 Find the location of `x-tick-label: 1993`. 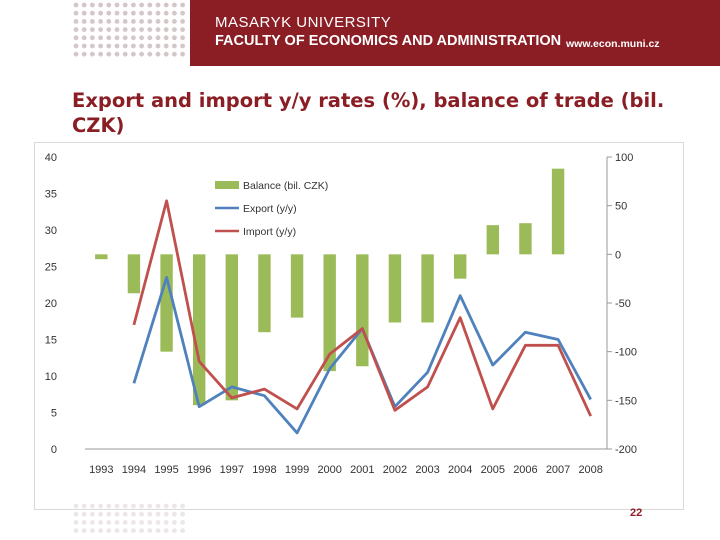

x-tick-label: 1993 is located at coordinates (101, 470).